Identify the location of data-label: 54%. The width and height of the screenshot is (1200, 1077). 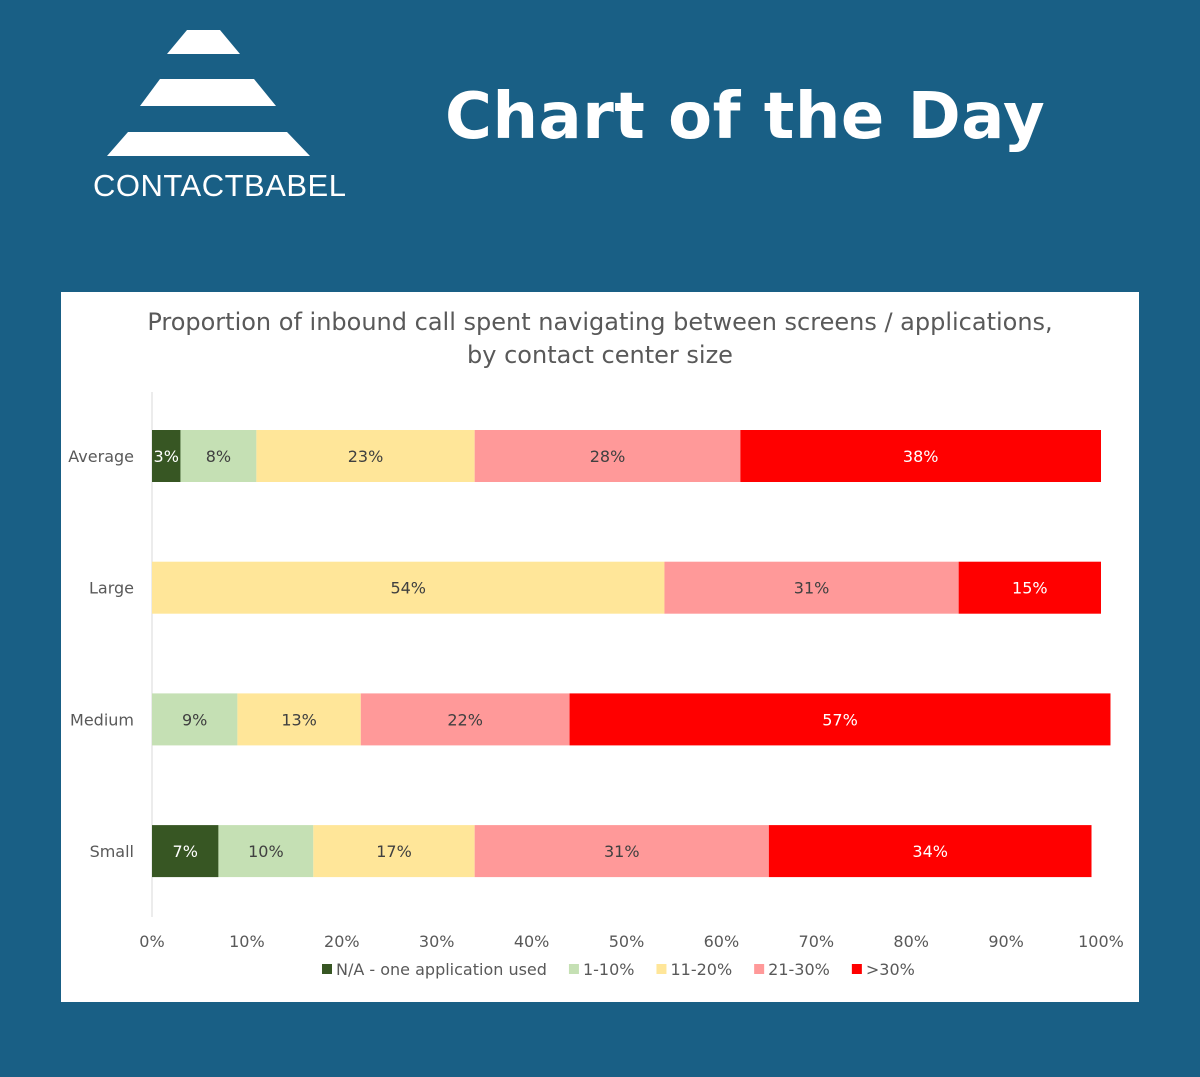
(408, 588).